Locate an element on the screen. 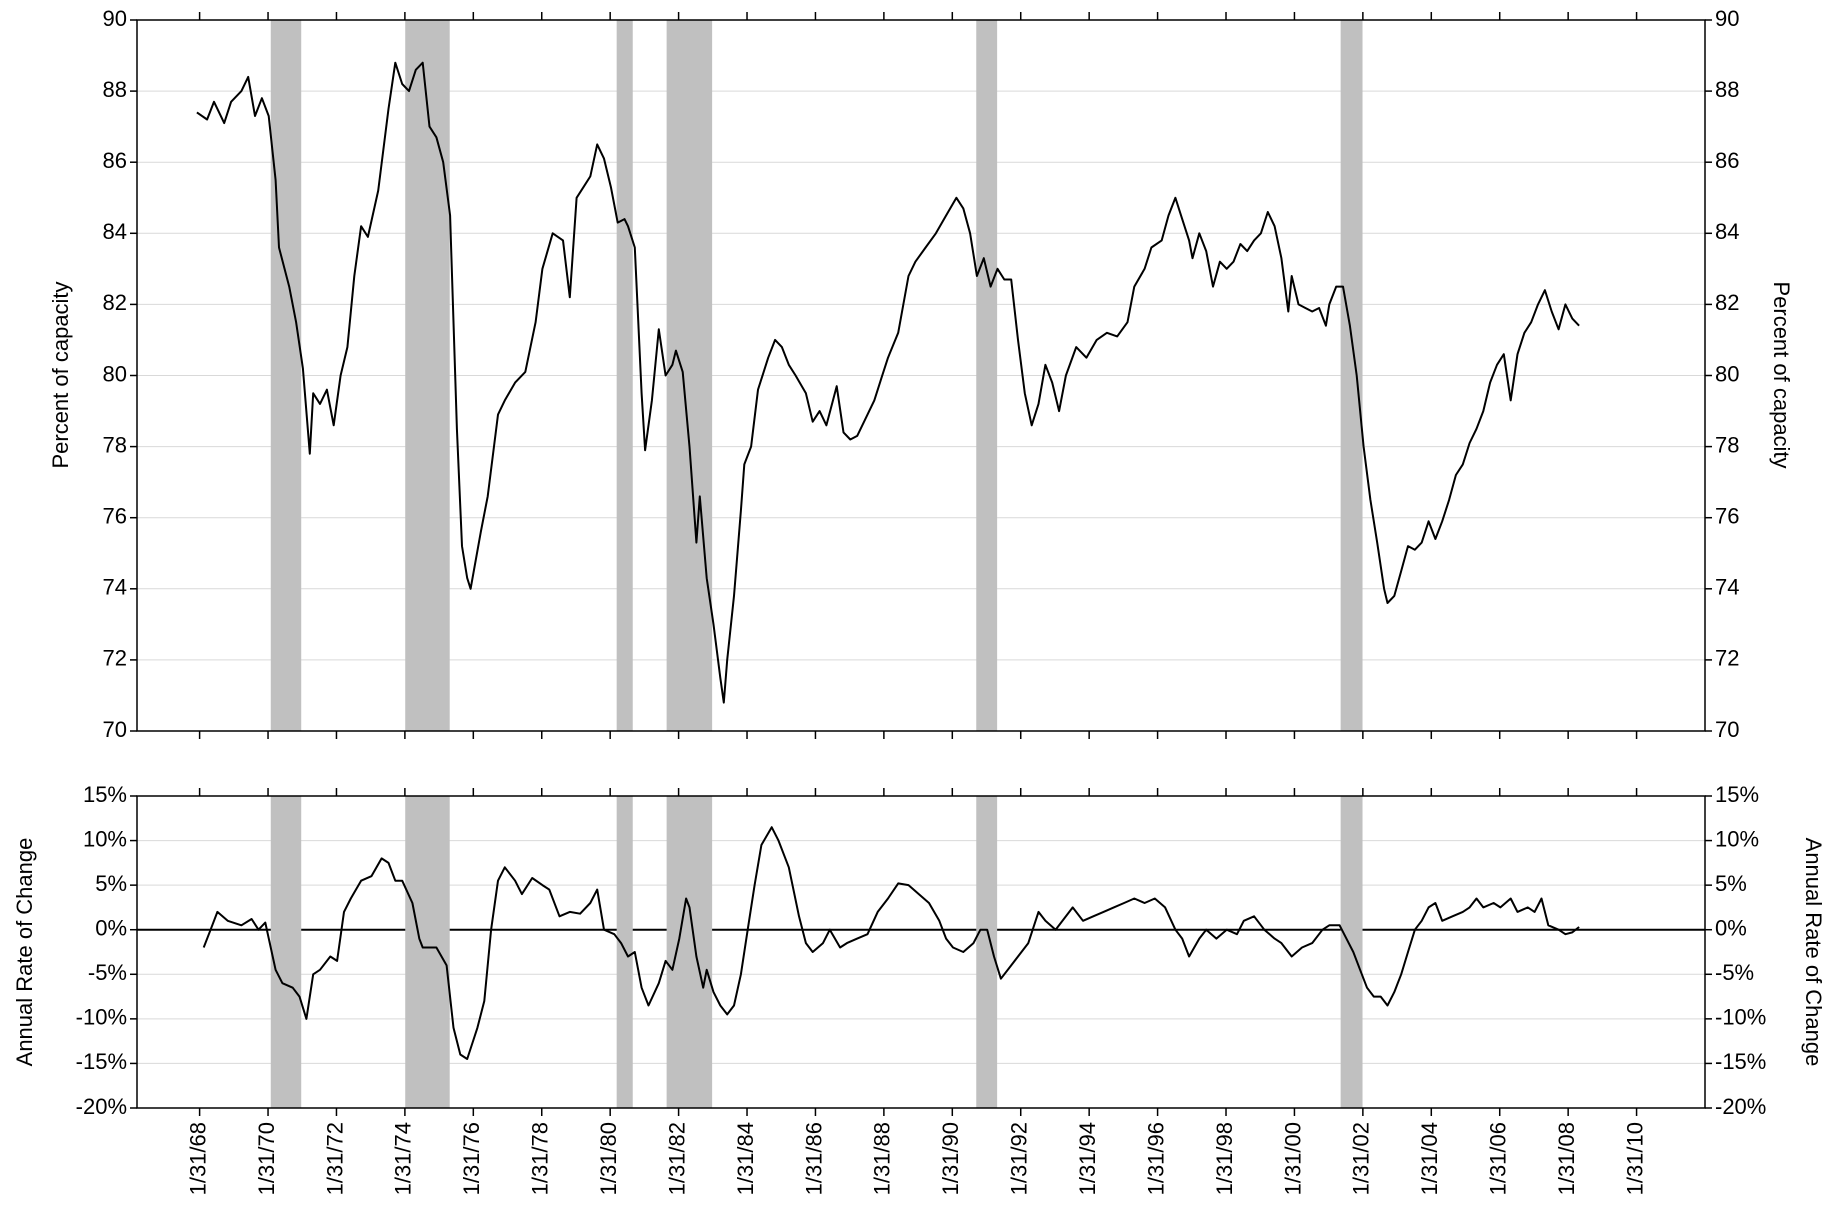 This screenshot has height=1227, width=1831. y-tick-label: 76 is located at coordinates (115, 516).